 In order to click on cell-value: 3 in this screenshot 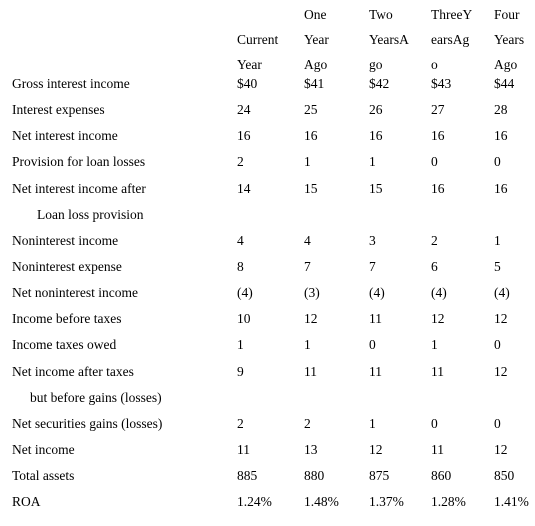, I will do `click(372, 240)`.